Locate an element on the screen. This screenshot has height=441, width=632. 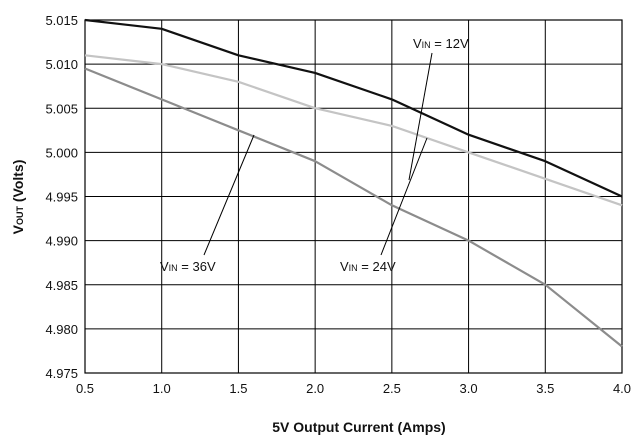
x-tick-label: 2.0 is located at coordinates (315, 388).